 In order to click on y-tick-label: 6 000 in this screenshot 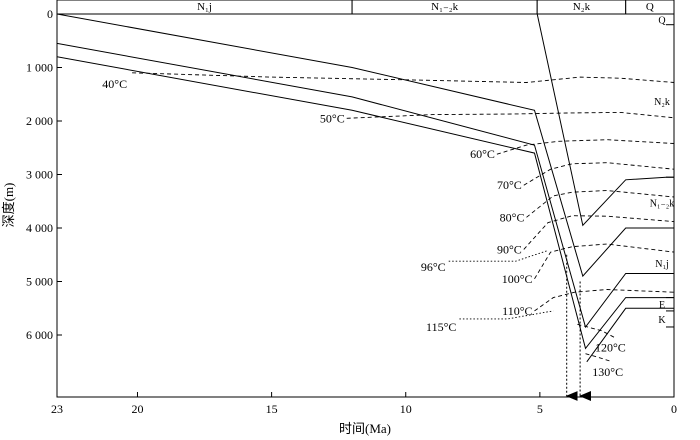, I will do `click(39, 335)`.